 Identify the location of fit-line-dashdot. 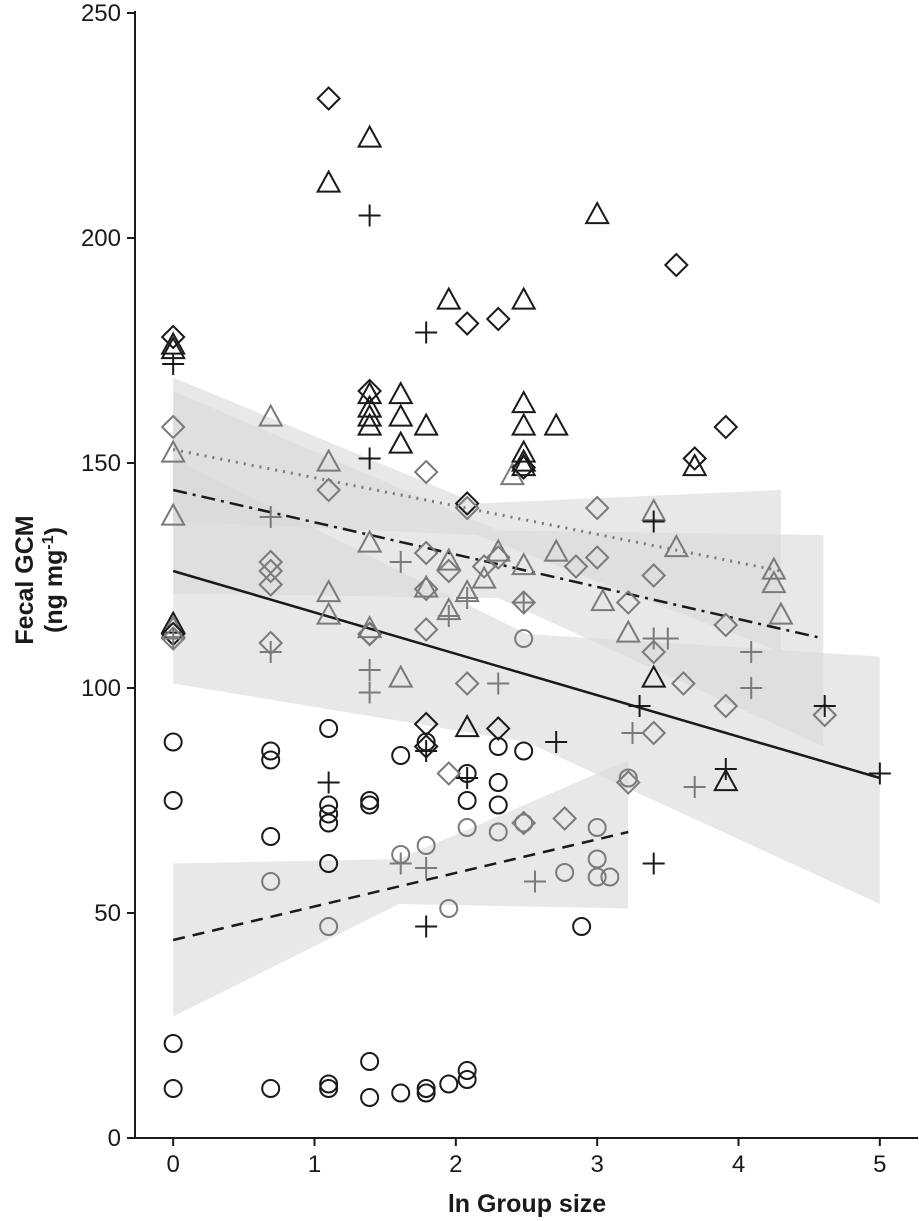
(498, 564).